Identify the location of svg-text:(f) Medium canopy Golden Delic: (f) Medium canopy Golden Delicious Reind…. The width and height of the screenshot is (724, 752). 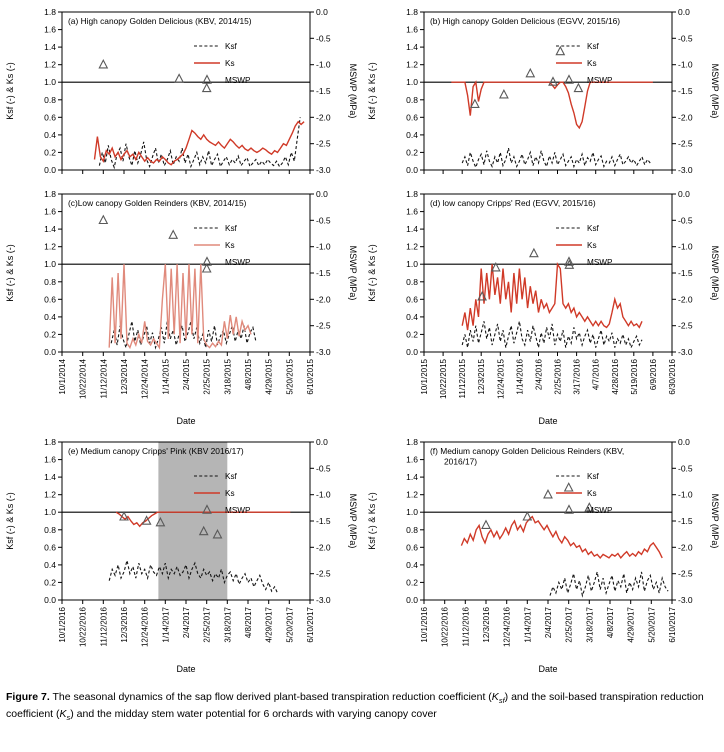
(527, 451).